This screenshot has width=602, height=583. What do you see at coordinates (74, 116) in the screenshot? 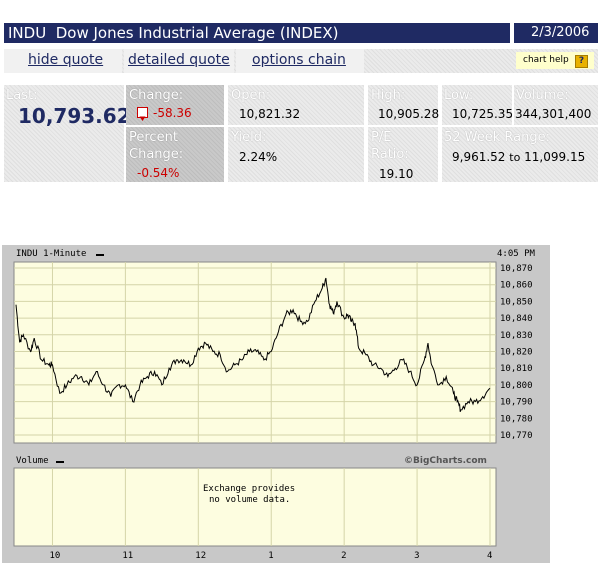
I see `last-value: 10,793.62` at bounding box center [74, 116].